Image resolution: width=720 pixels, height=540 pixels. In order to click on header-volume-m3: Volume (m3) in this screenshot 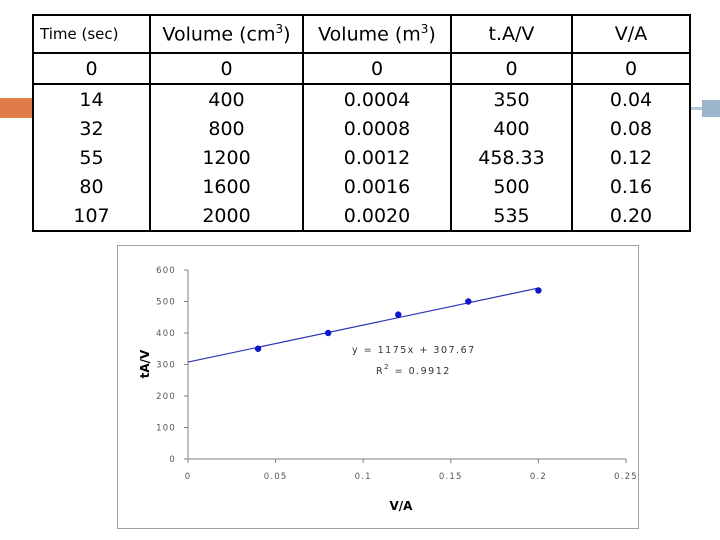, I will do `click(377, 34)`.